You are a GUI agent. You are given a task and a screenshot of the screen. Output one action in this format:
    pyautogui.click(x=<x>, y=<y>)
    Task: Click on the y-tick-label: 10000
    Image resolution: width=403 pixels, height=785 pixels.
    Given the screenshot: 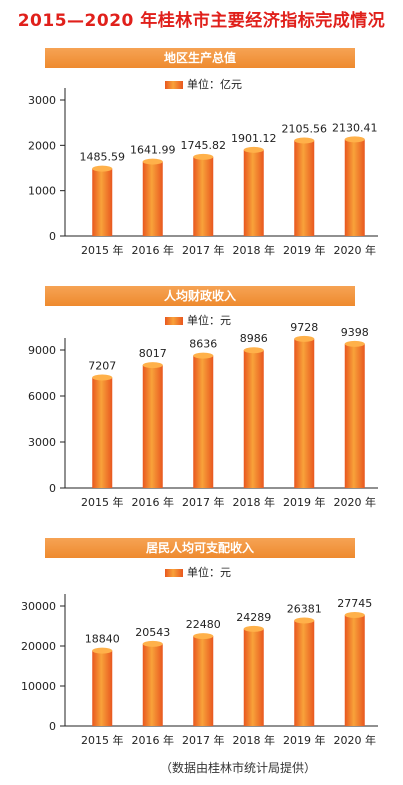 What is the action you would take?
    pyautogui.click(x=38, y=686)
    